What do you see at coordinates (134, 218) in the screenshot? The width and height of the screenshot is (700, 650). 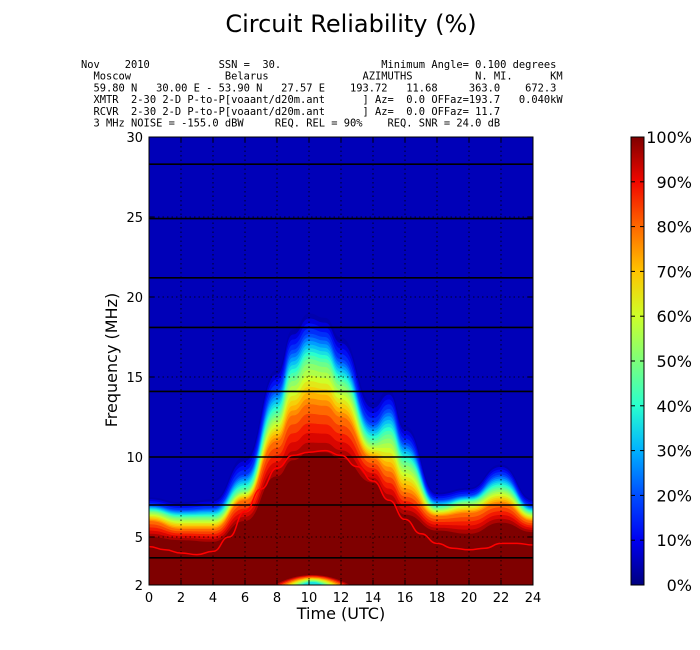 I see `y-tick-label: 25` at bounding box center [134, 218].